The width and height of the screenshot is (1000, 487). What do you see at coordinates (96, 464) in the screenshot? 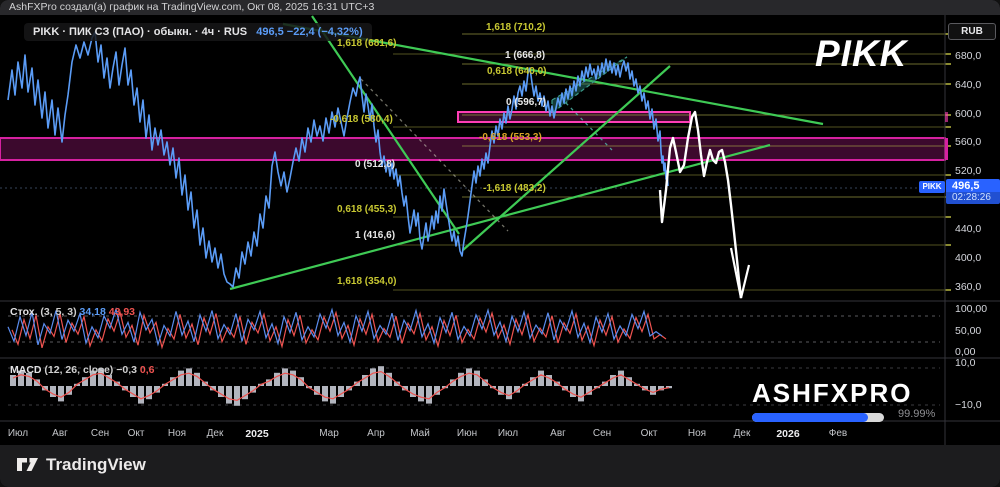
I see `tradingview-logo-text: TradingView` at bounding box center [96, 464].